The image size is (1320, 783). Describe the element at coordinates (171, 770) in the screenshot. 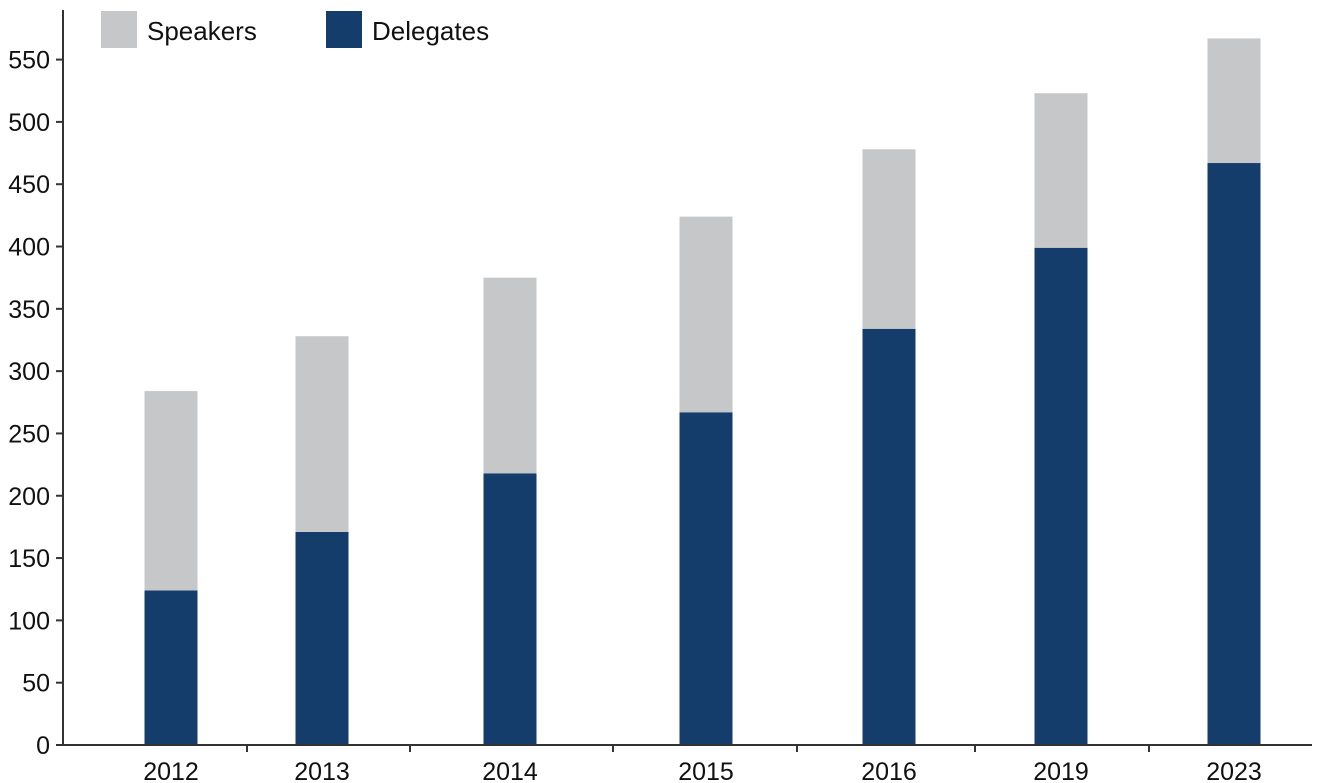

I see `x-tick-label-2012: 2012` at that location.